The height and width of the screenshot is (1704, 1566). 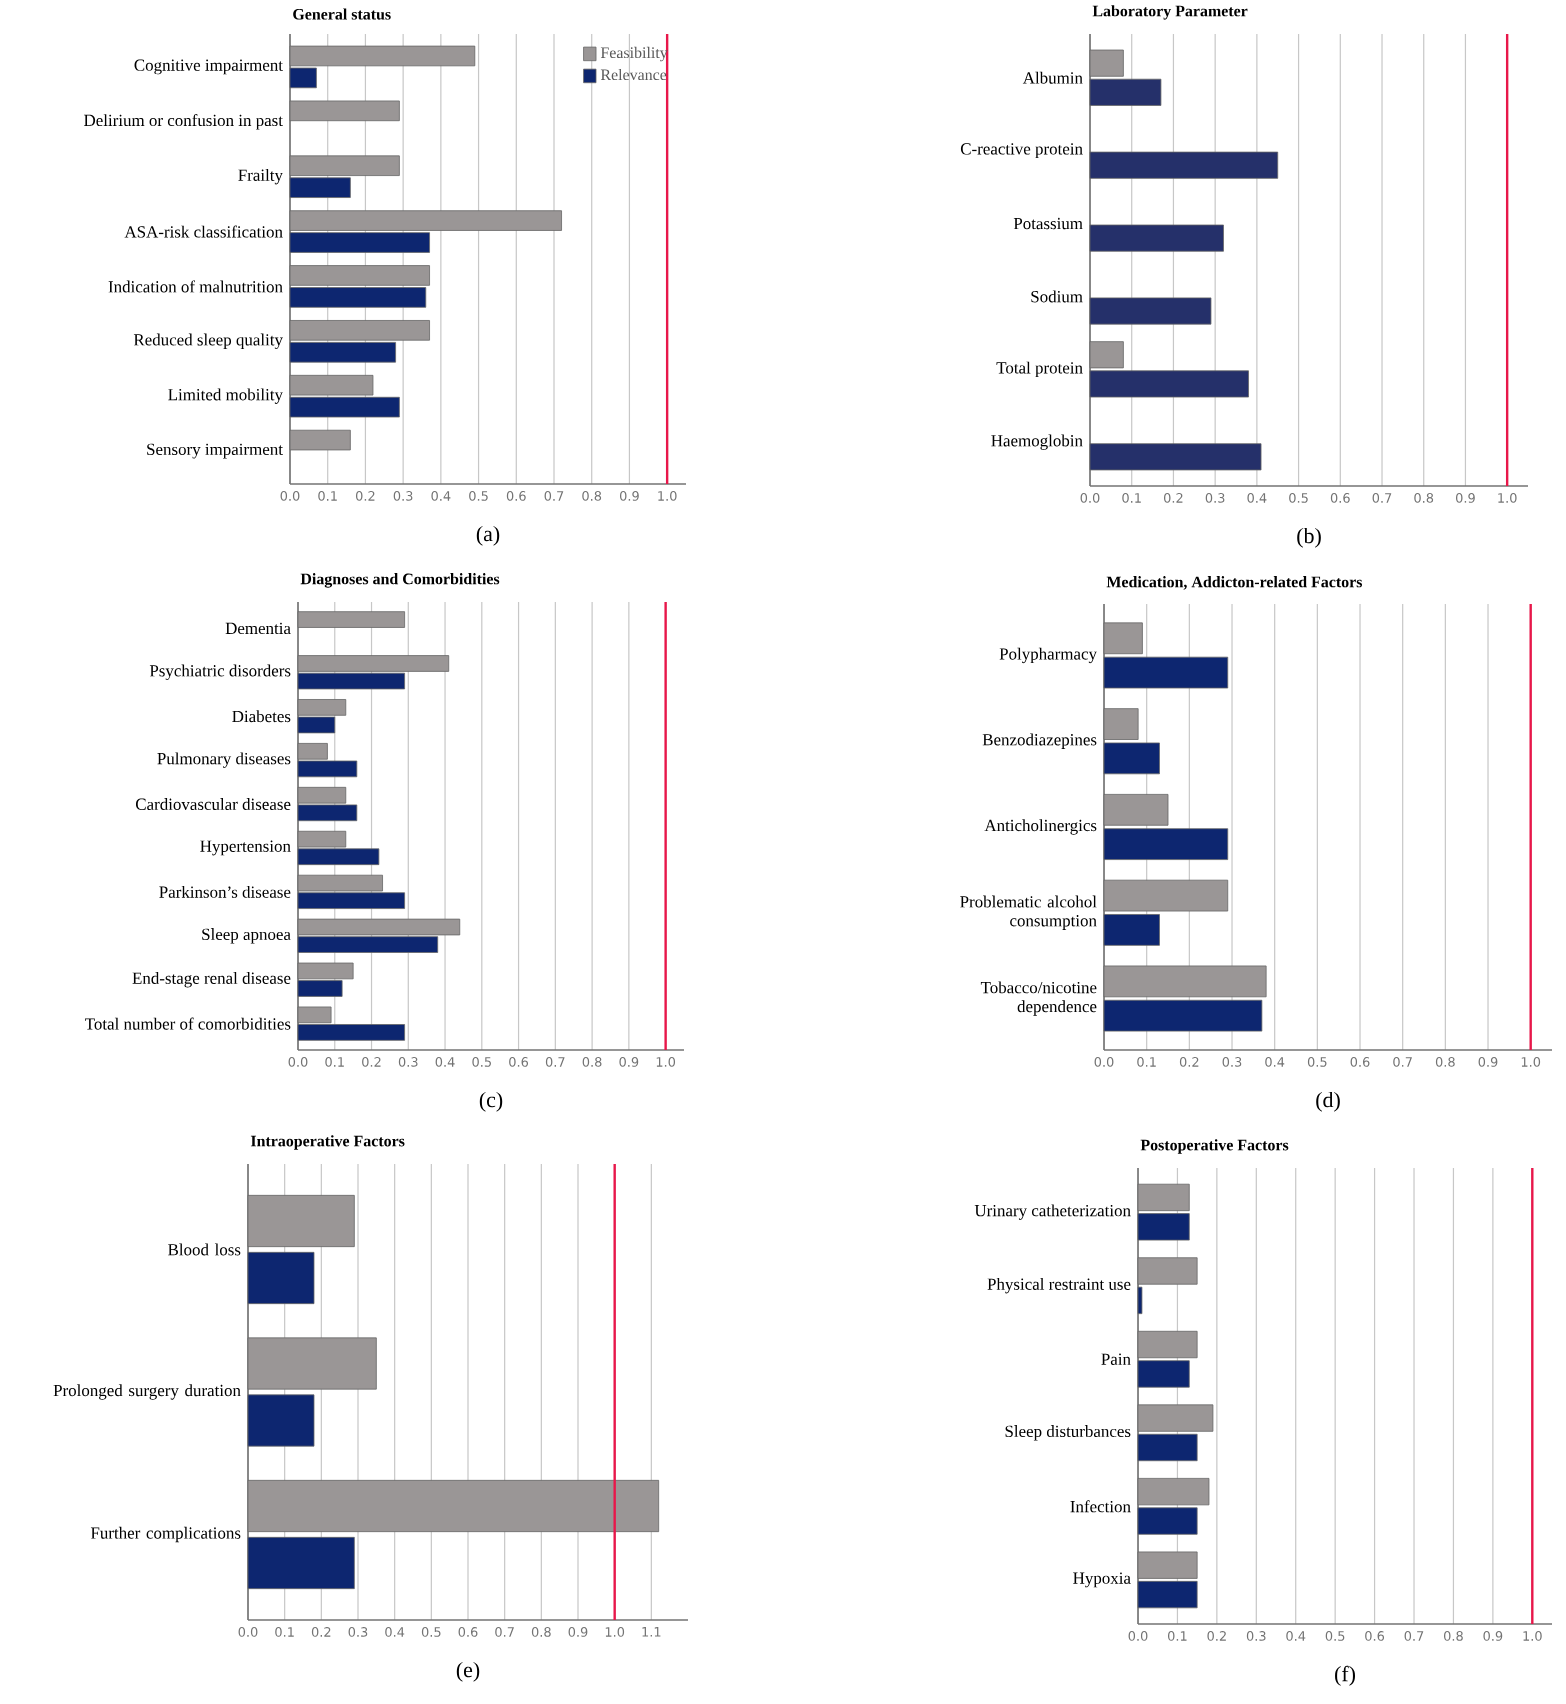 I want to click on y-tick-label: Indication of malnutrition, so click(x=195, y=286).